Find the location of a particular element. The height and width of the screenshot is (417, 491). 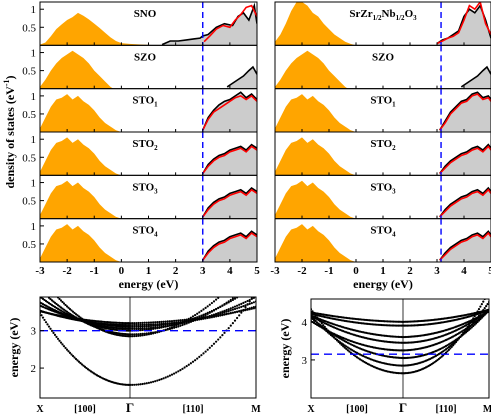

y-tick-label: 1 is located at coordinates (34, 10).